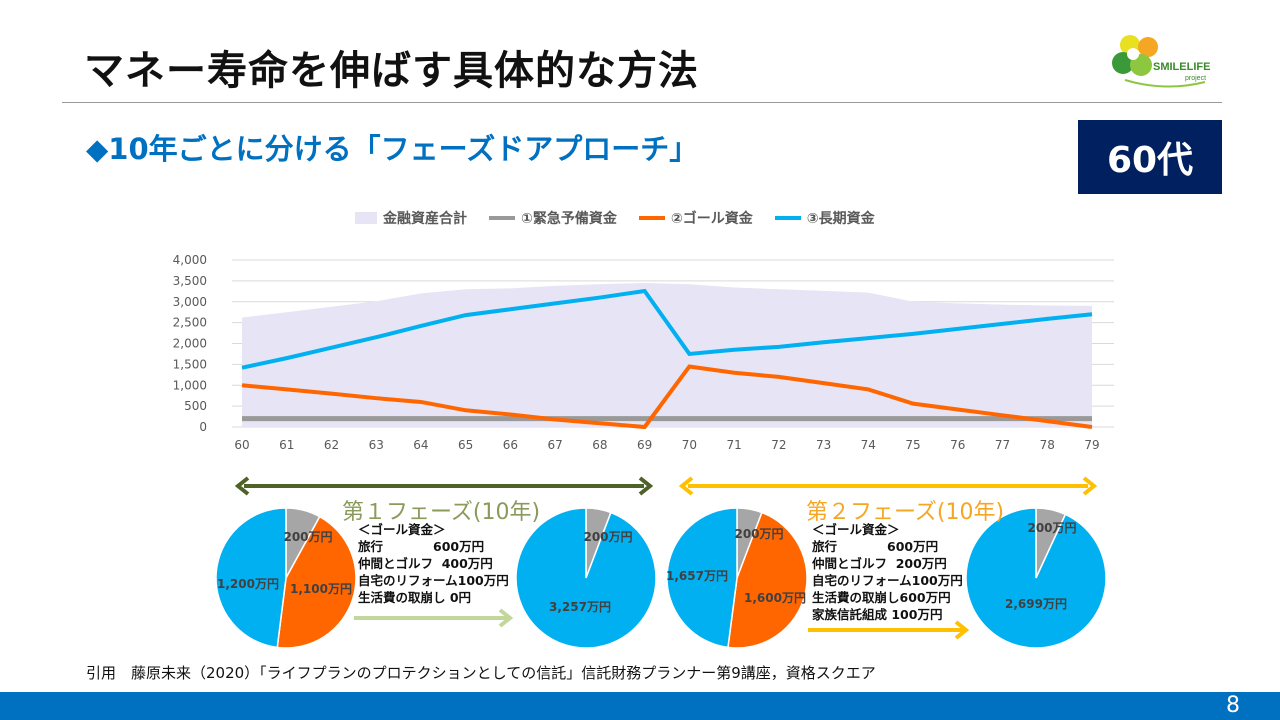 The image size is (1280, 720). Describe the element at coordinates (1181, 67) in the screenshot. I see `svg-text: SMILELIFE` at that location.